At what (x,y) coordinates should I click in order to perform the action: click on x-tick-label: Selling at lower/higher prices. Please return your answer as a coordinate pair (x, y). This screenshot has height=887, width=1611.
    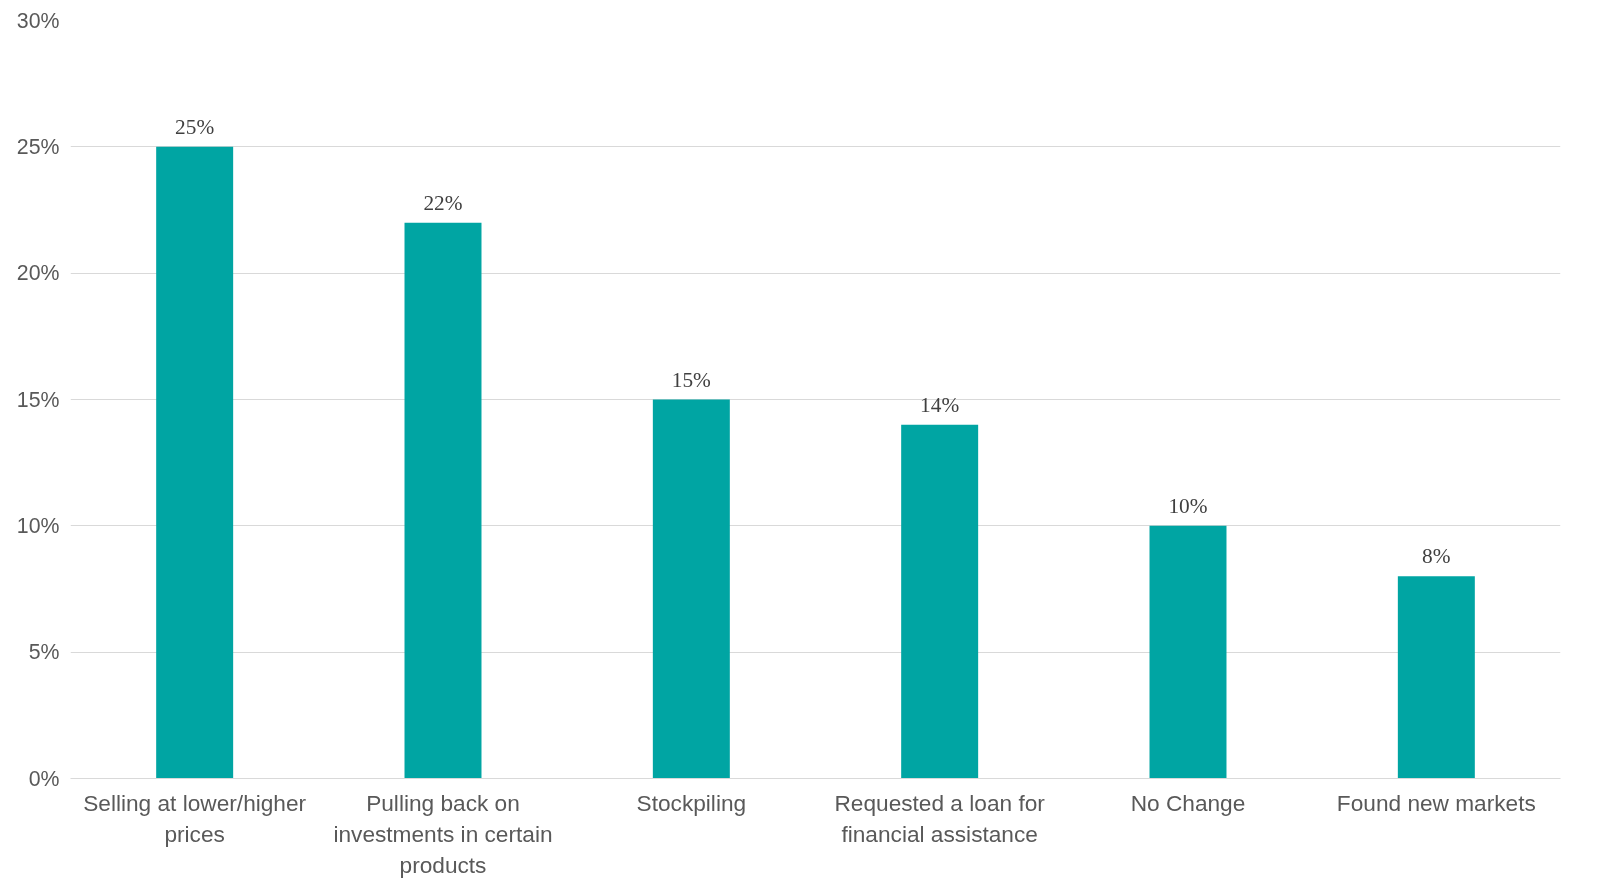
    Looking at the image, I should click on (195, 818).